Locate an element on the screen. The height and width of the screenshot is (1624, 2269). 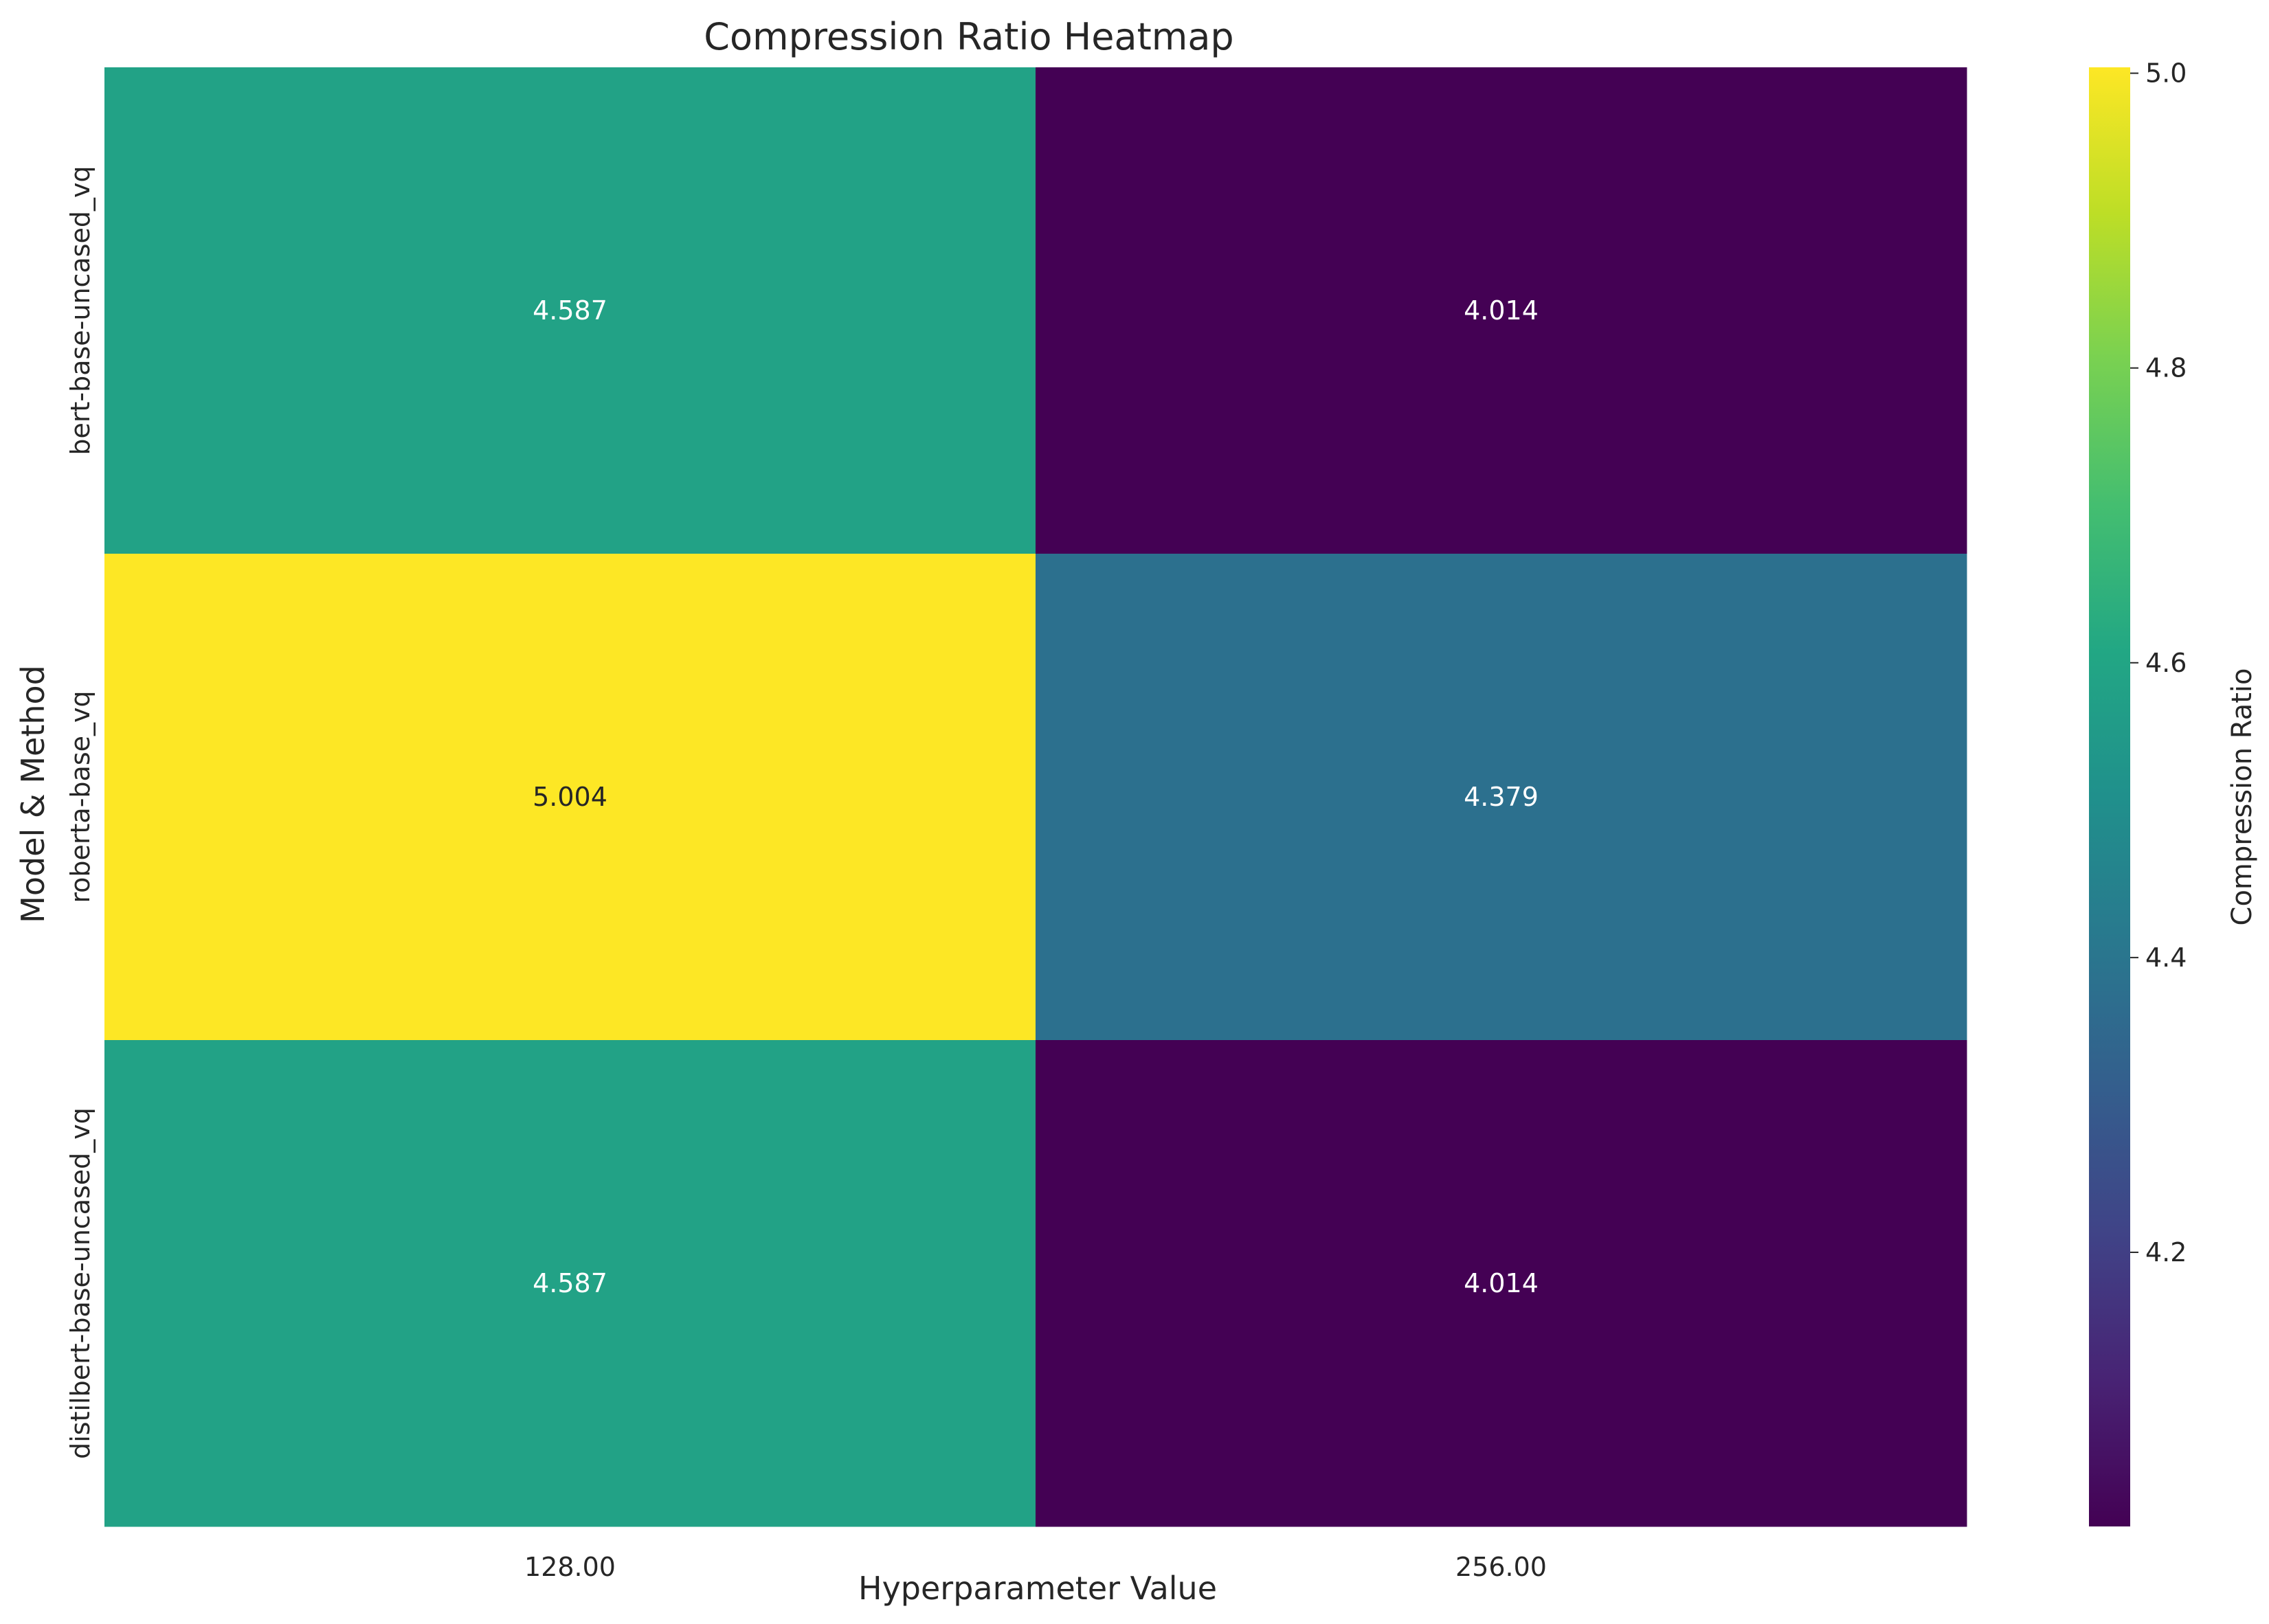
colorbar-tick-label: 4.4 is located at coordinates (2166, 958).